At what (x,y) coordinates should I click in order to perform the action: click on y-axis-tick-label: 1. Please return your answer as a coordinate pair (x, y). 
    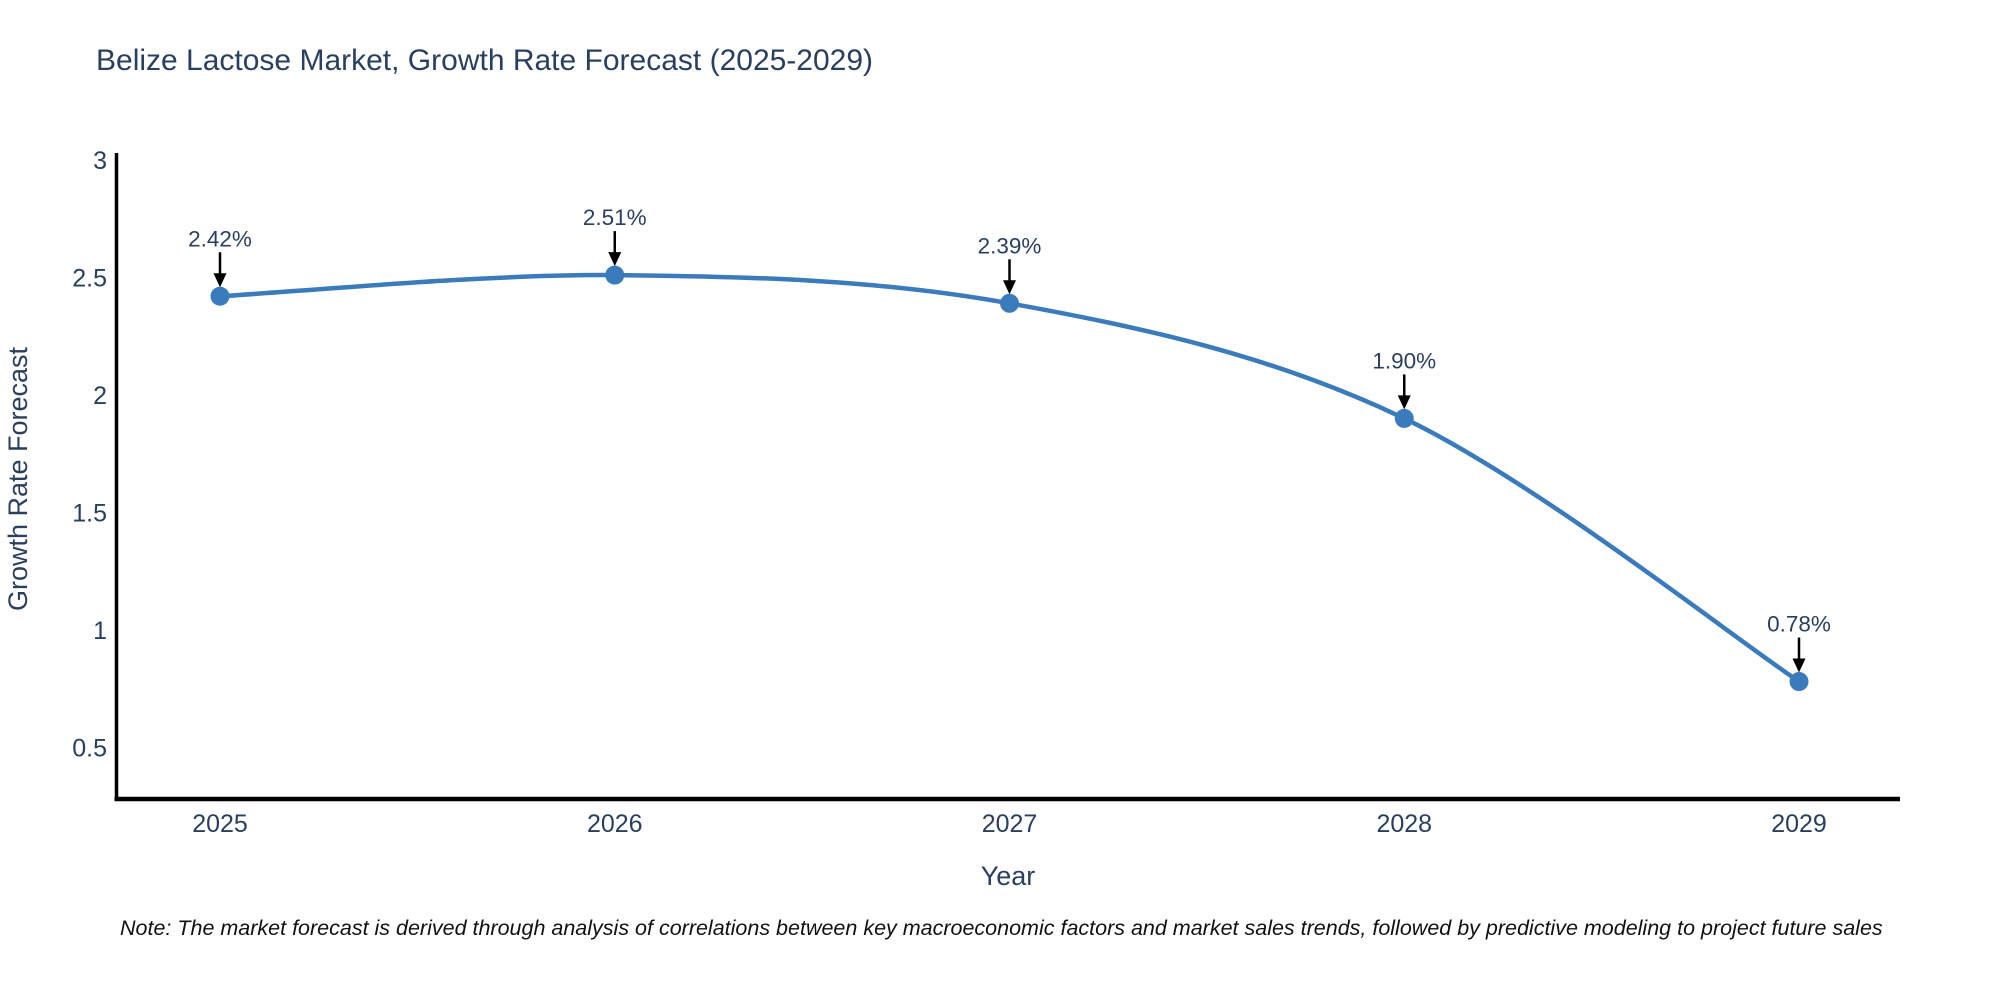
    Looking at the image, I should click on (100, 631).